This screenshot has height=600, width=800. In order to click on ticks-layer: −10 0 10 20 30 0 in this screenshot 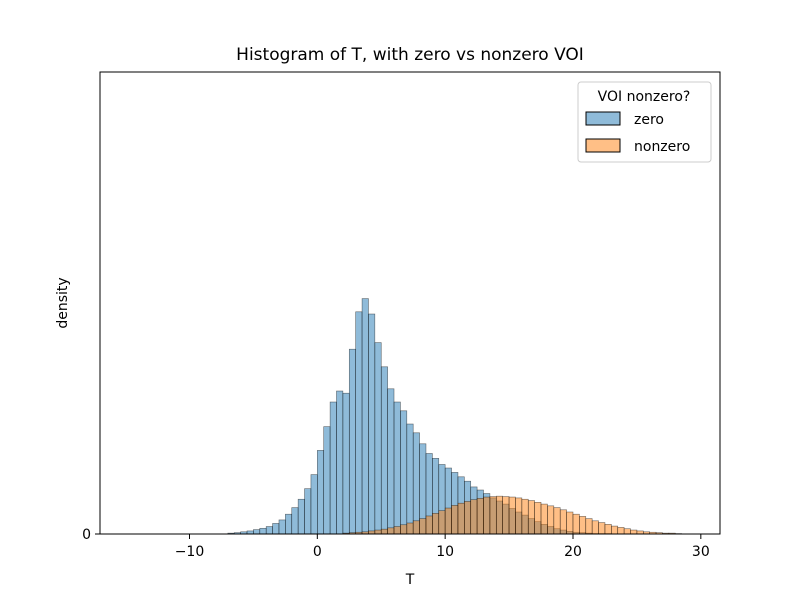, I will do `click(396, 543)`.